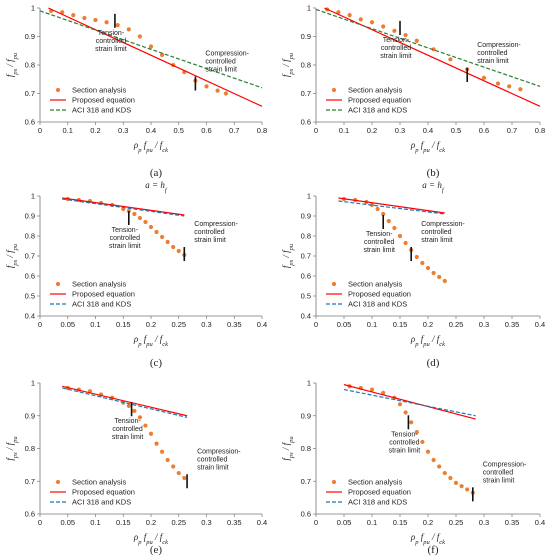  Describe the element at coordinates (123, 522) in the screenshot. I see `x-tick-label: 0.15` at that location.